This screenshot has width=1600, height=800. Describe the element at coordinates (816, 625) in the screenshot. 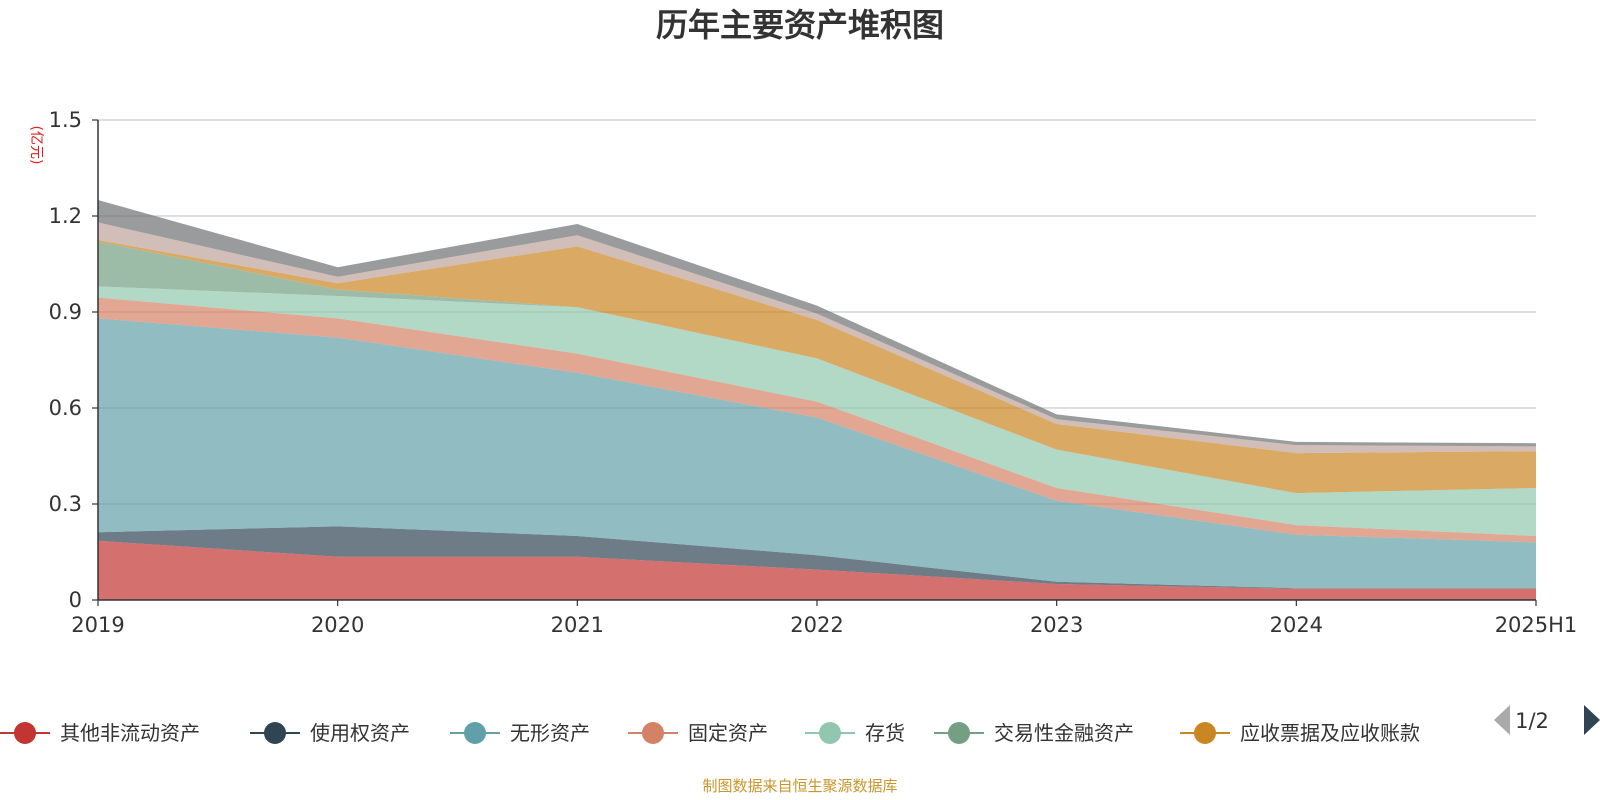

I see `x-tick-label: 2022` at that location.